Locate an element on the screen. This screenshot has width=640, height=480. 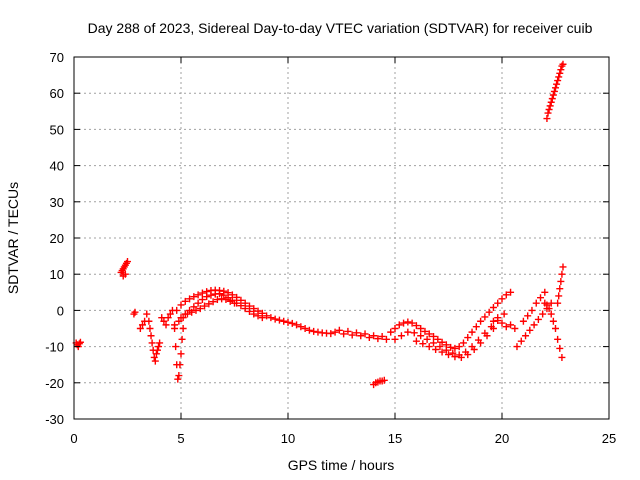
series-cluster-m is located at coordinates (560, 285).